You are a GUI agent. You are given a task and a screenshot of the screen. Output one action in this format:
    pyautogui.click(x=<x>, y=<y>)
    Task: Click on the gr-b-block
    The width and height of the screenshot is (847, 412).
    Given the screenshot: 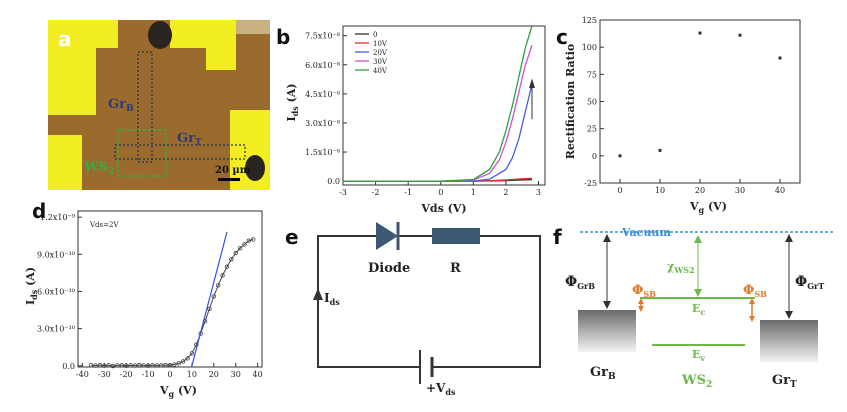 What is the action you would take?
    pyautogui.click(x=607, y=331)
    